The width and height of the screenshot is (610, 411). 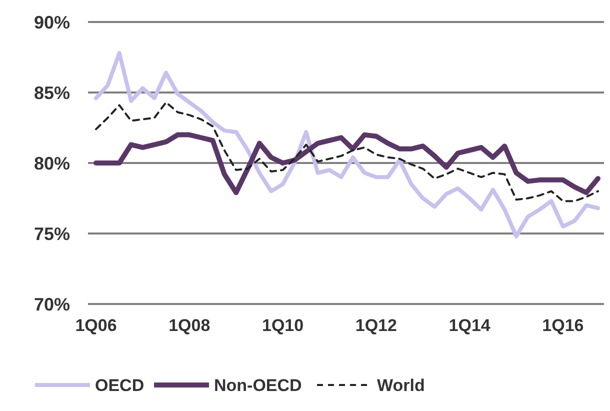 What do you see at coordinates (96, 325) in the screenshot?
I see `x-tick-label: 1Q06` at bounding box center [96, 325].